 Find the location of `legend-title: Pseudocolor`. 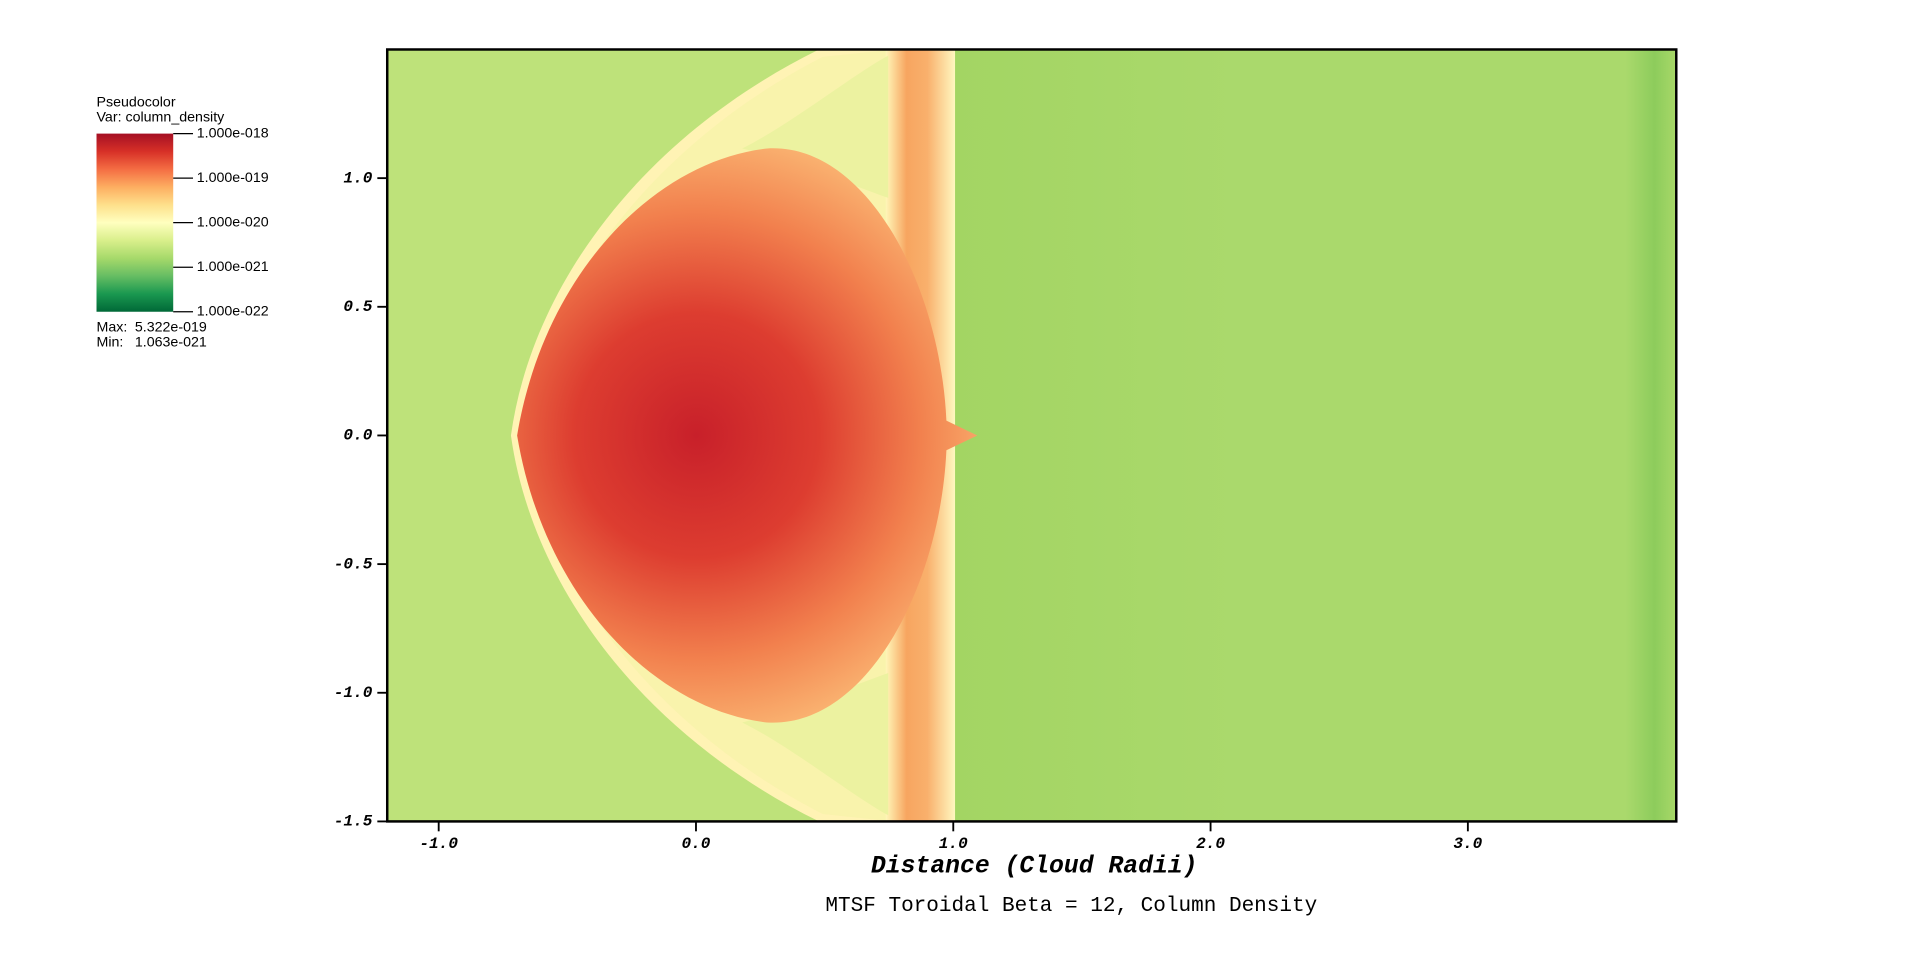

legend-title: Pseudocolor is located at coordinates (136, 102).